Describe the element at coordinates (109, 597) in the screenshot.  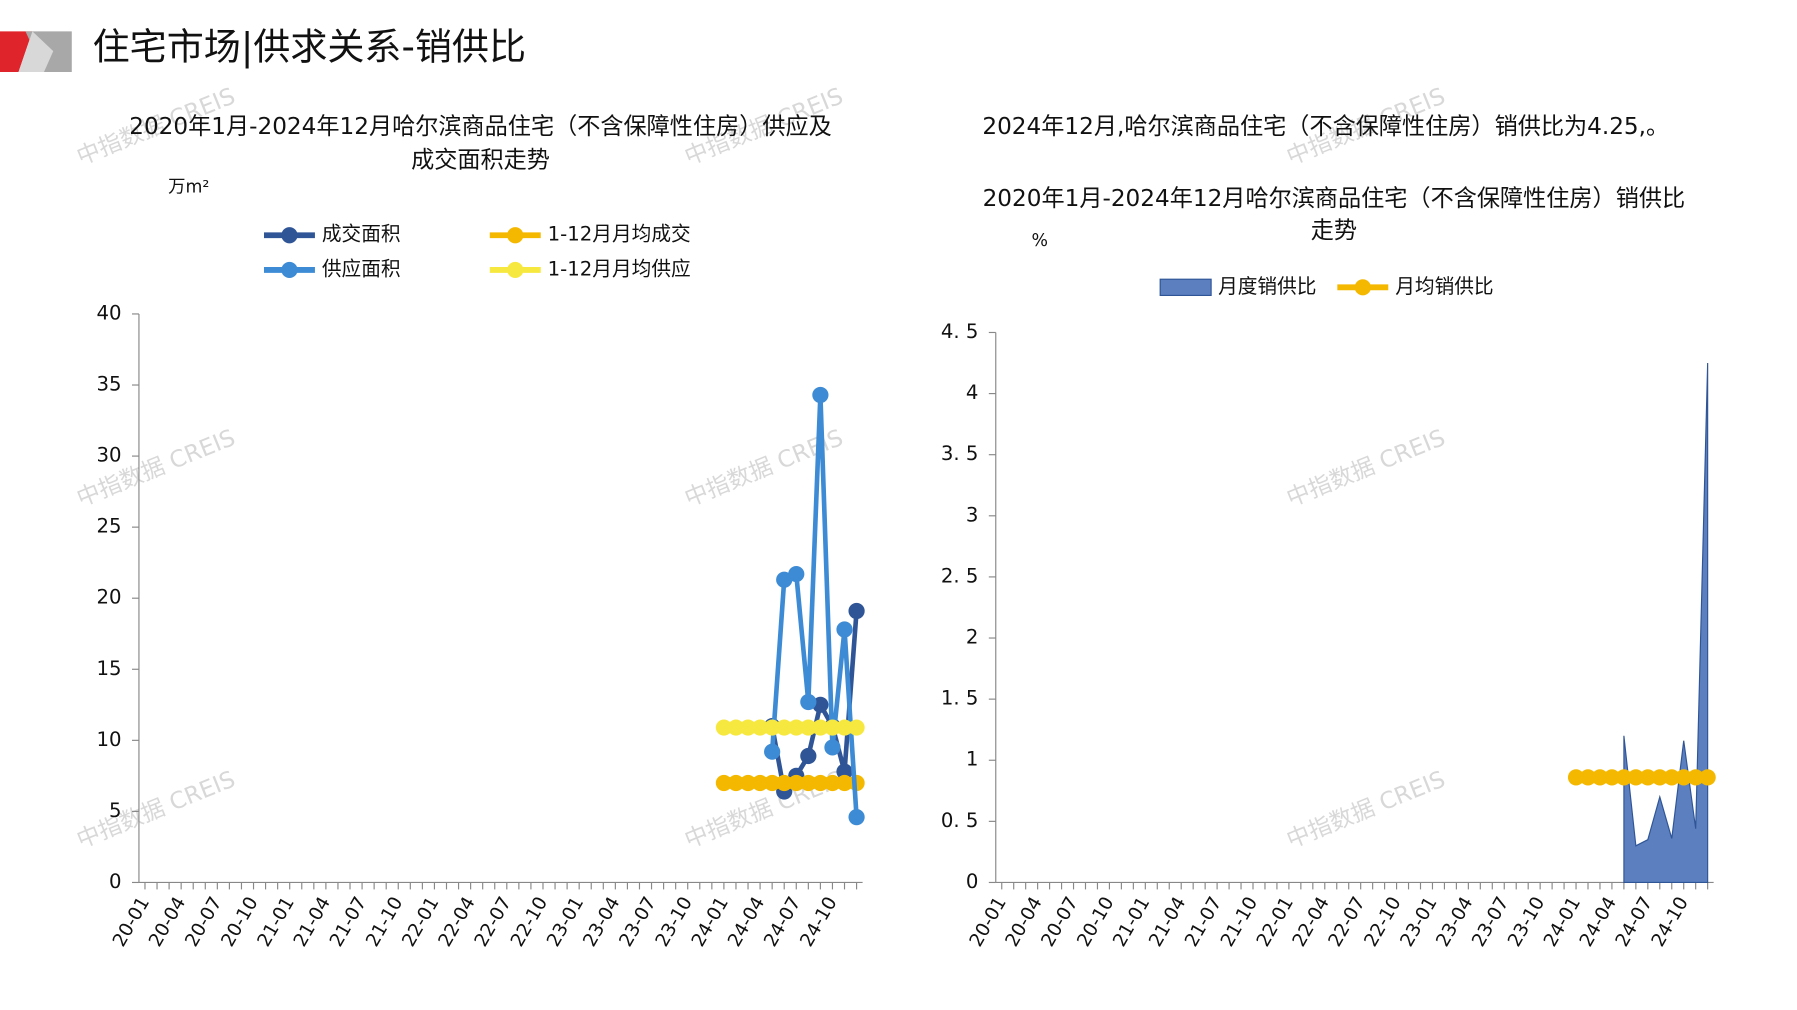
I see `y-tick-label: 20` at that location.